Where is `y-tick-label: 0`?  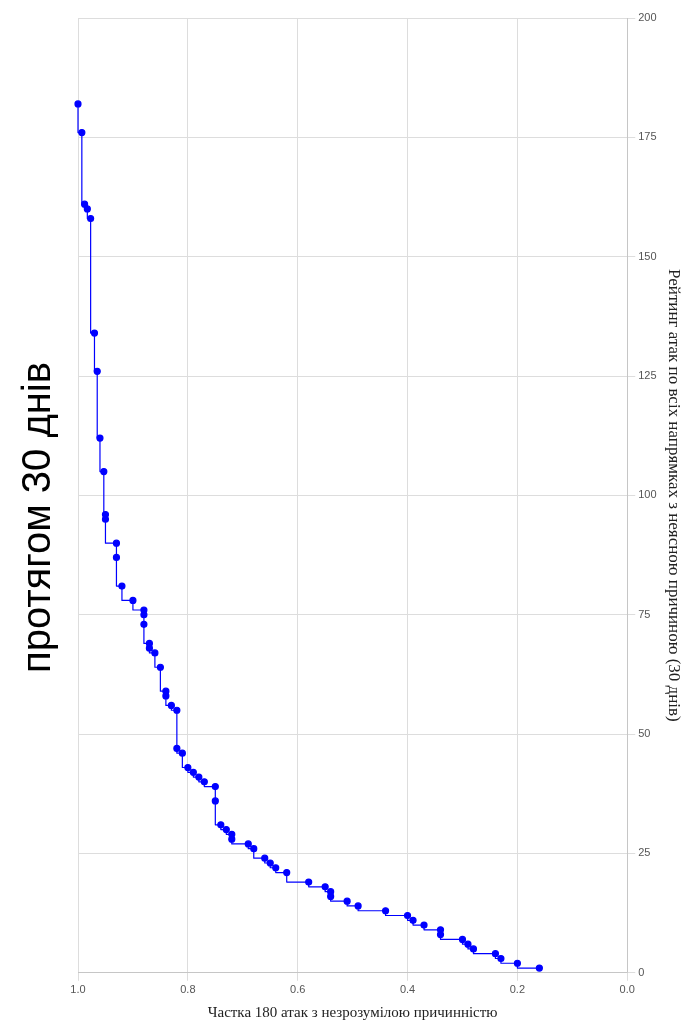 y-tick-label: 0 is located at coordinates (641, 971).